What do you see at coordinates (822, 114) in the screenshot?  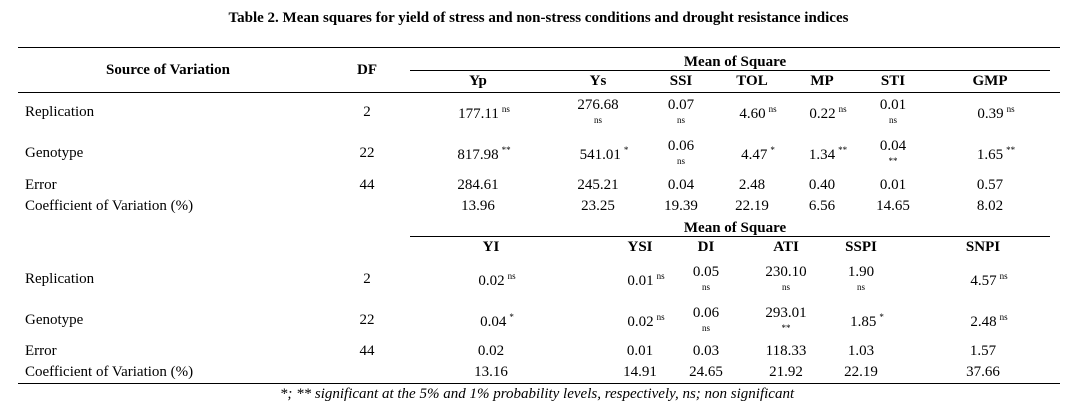 I see `cell-value: 0.22` at bounding box center [822, 114].